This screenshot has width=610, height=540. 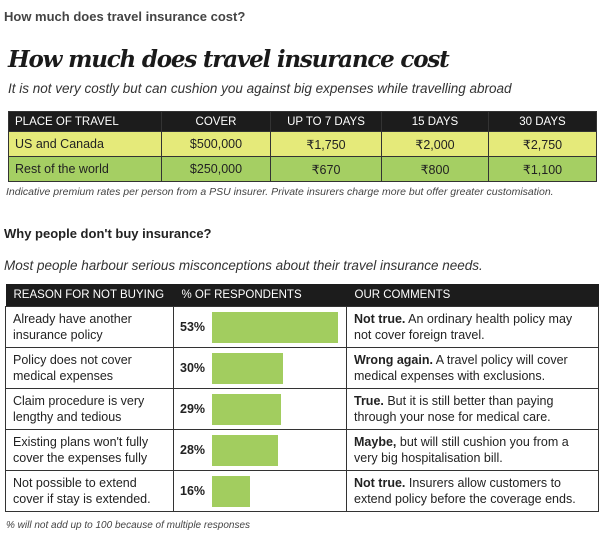 What do you see at coordinates (89, 327) in the screenshot?
I see `reason-cell: Already have another insurance policy` at bounding box center [89, 327].